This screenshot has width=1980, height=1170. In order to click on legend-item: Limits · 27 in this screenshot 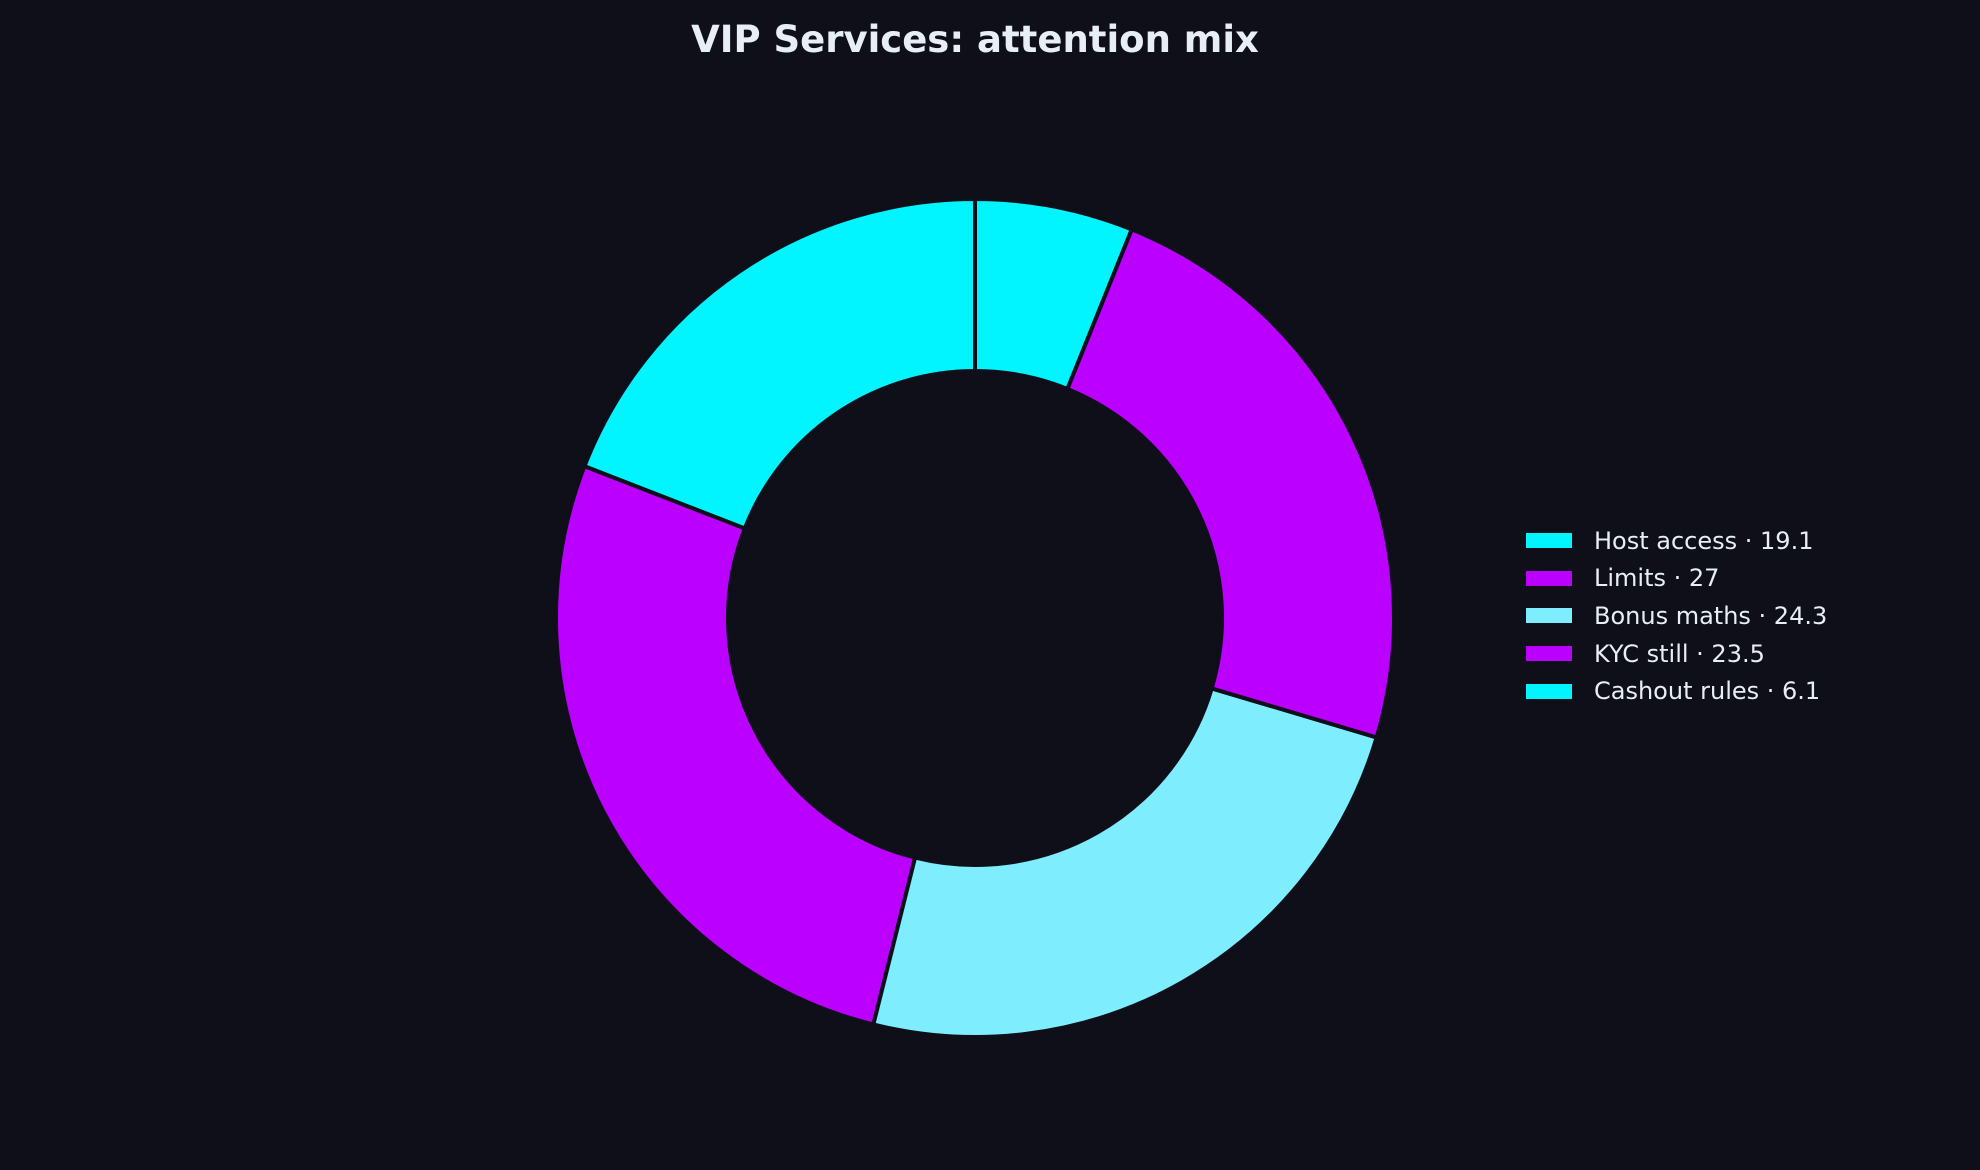, I will do `click(1676, 579)`.